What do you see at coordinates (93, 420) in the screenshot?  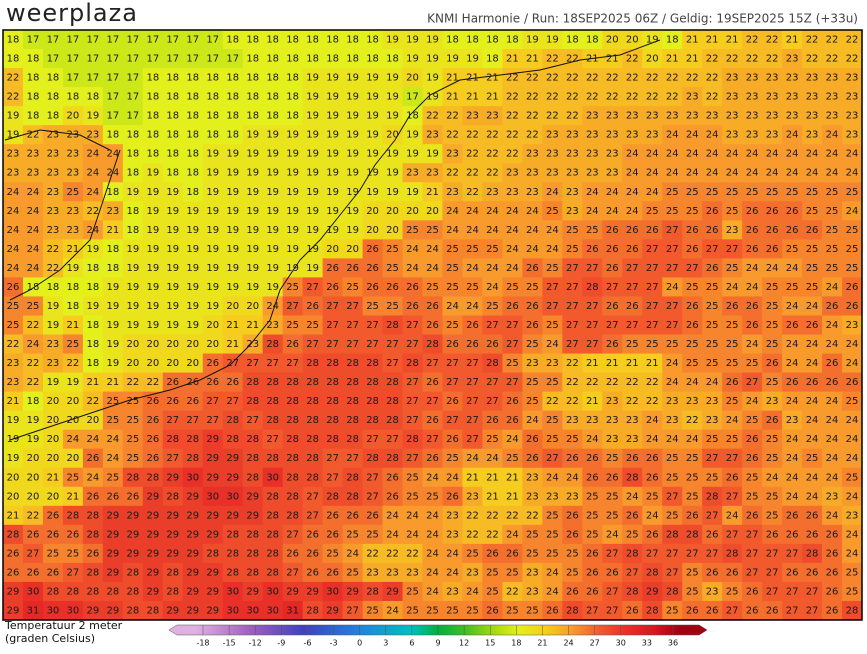 I see `temperature-label: 20` at bounding box center [93, 420].